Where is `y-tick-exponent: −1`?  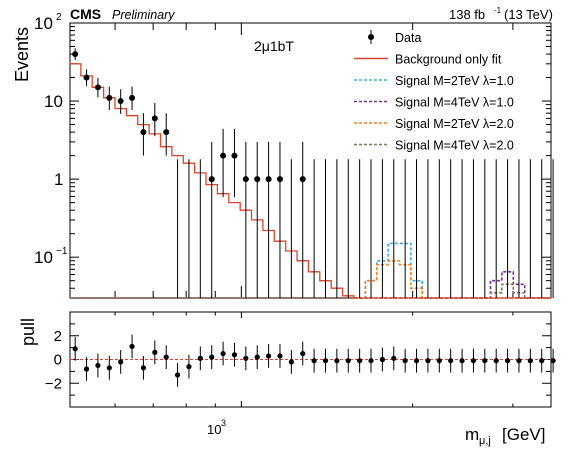
y-tick-exponent: −1 is located at coordinates (62, 251).